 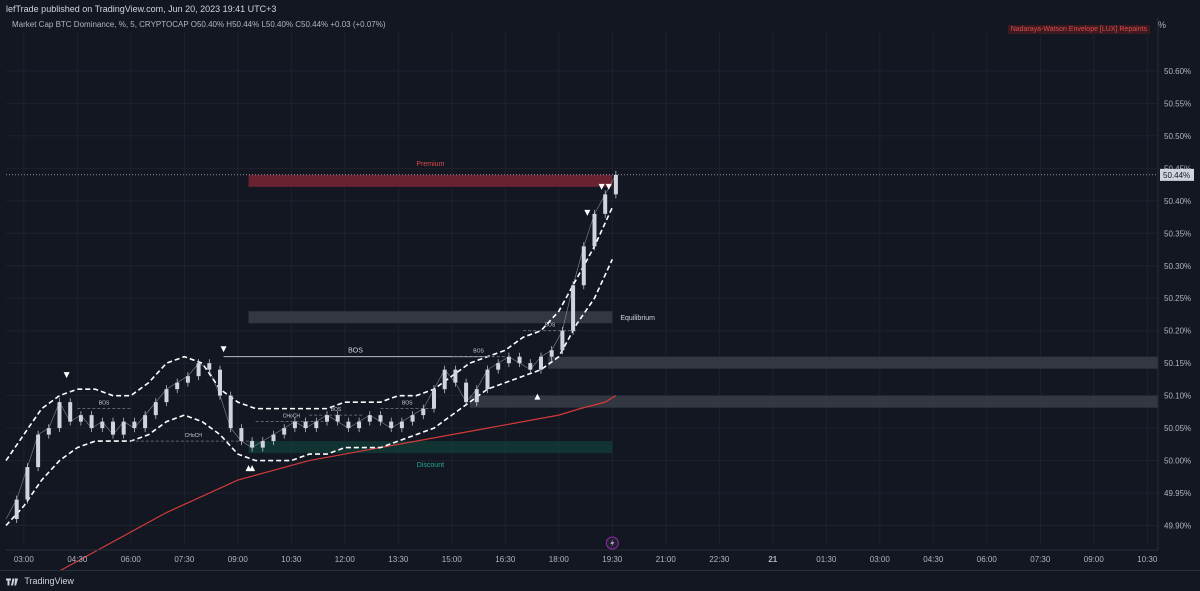 What do you see at coordinates (1177, 428) in the screenshot?
I see `y-tick-label: 50.05%` at bounding box center [1177, 428].